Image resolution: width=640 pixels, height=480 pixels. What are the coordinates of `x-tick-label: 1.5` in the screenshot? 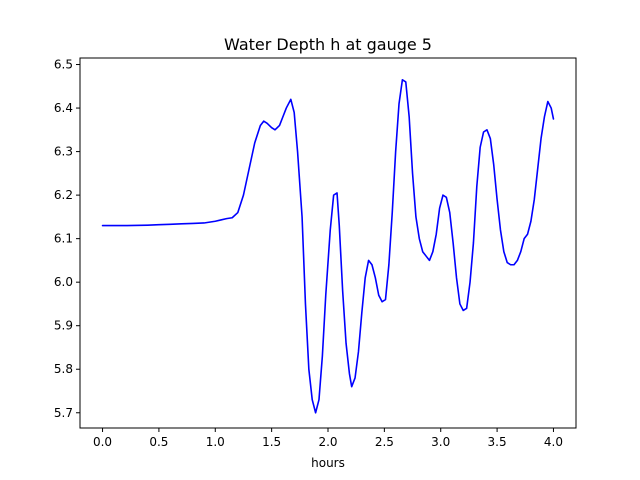 It's located at (271, 442).